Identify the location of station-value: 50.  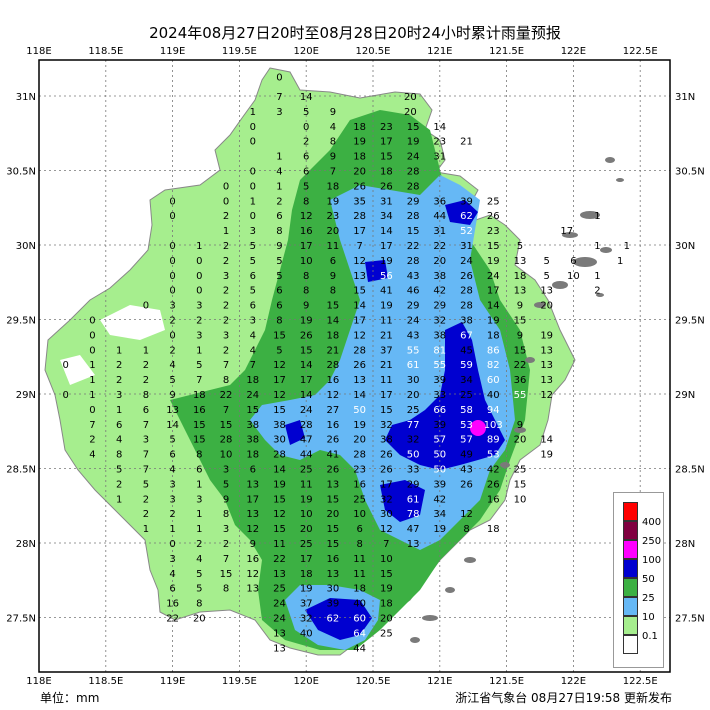
(413, 455).